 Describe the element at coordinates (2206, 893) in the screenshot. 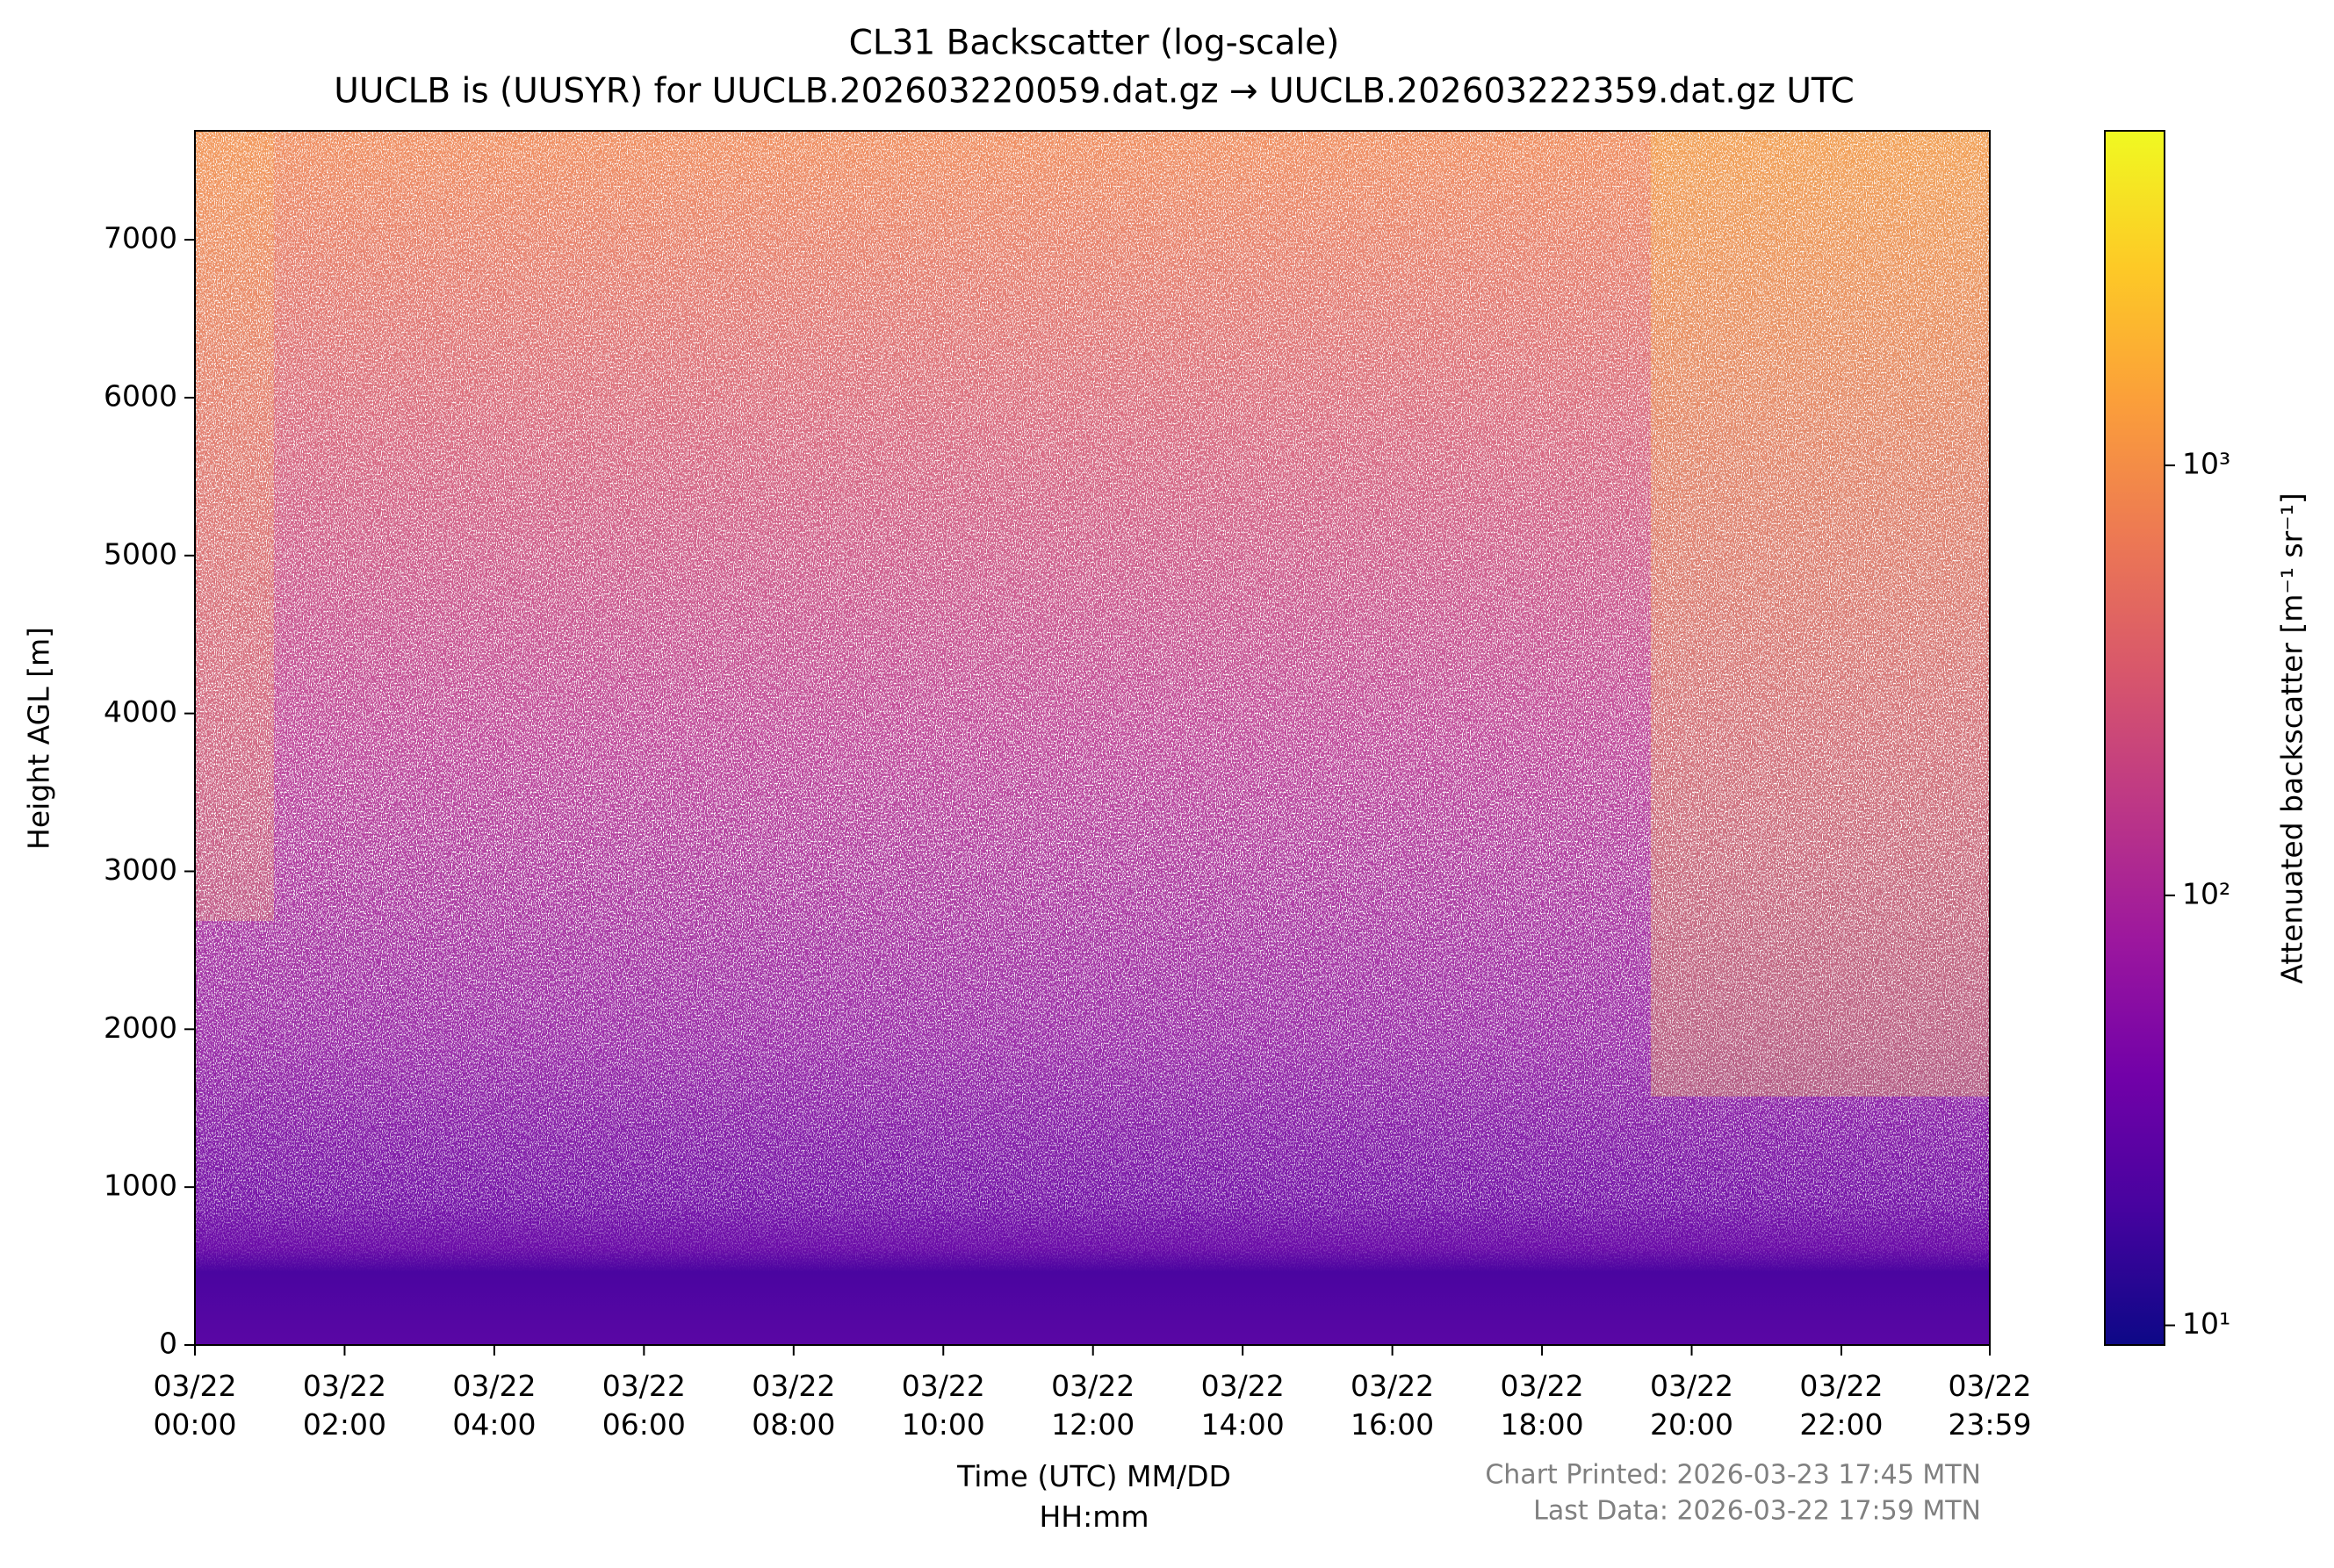

I see `colorbar-tick-label: 10²` at that location.